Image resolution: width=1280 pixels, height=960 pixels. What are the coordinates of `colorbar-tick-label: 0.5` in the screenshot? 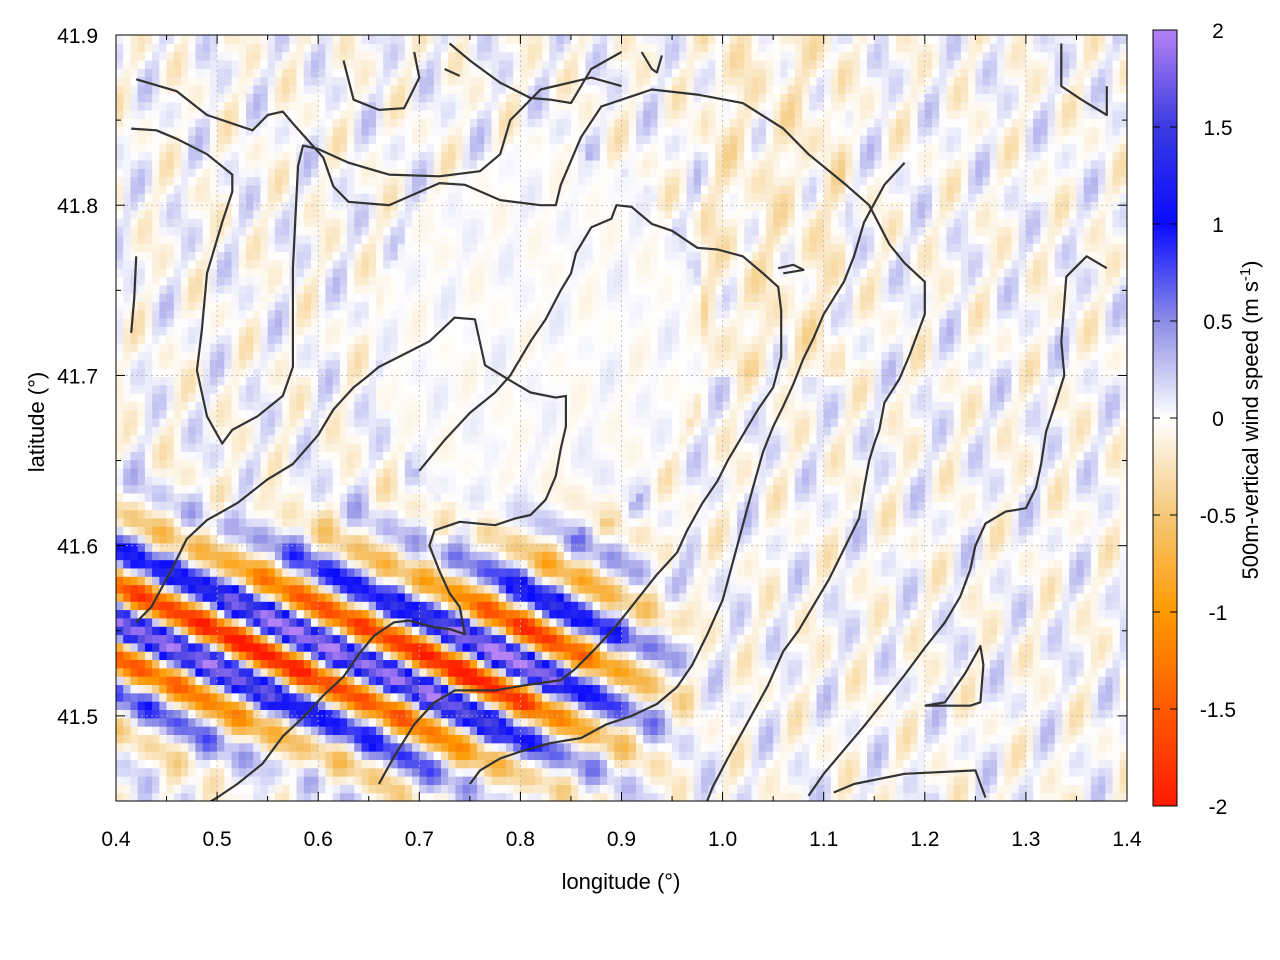 It's located at (1217, 322).